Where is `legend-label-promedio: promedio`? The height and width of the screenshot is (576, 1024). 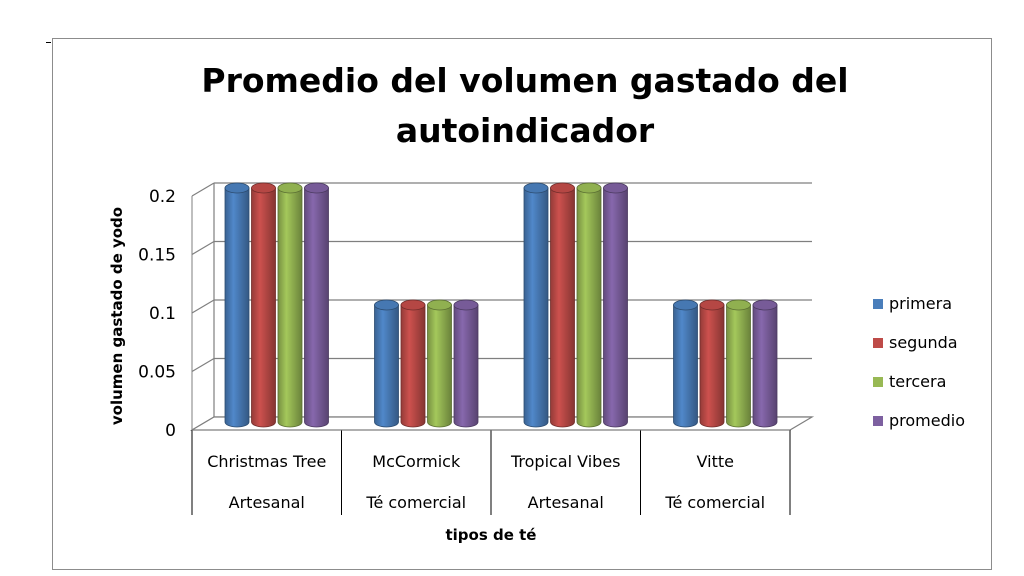
legend-label-promedio: promedio is located at coordinates (927, 420).